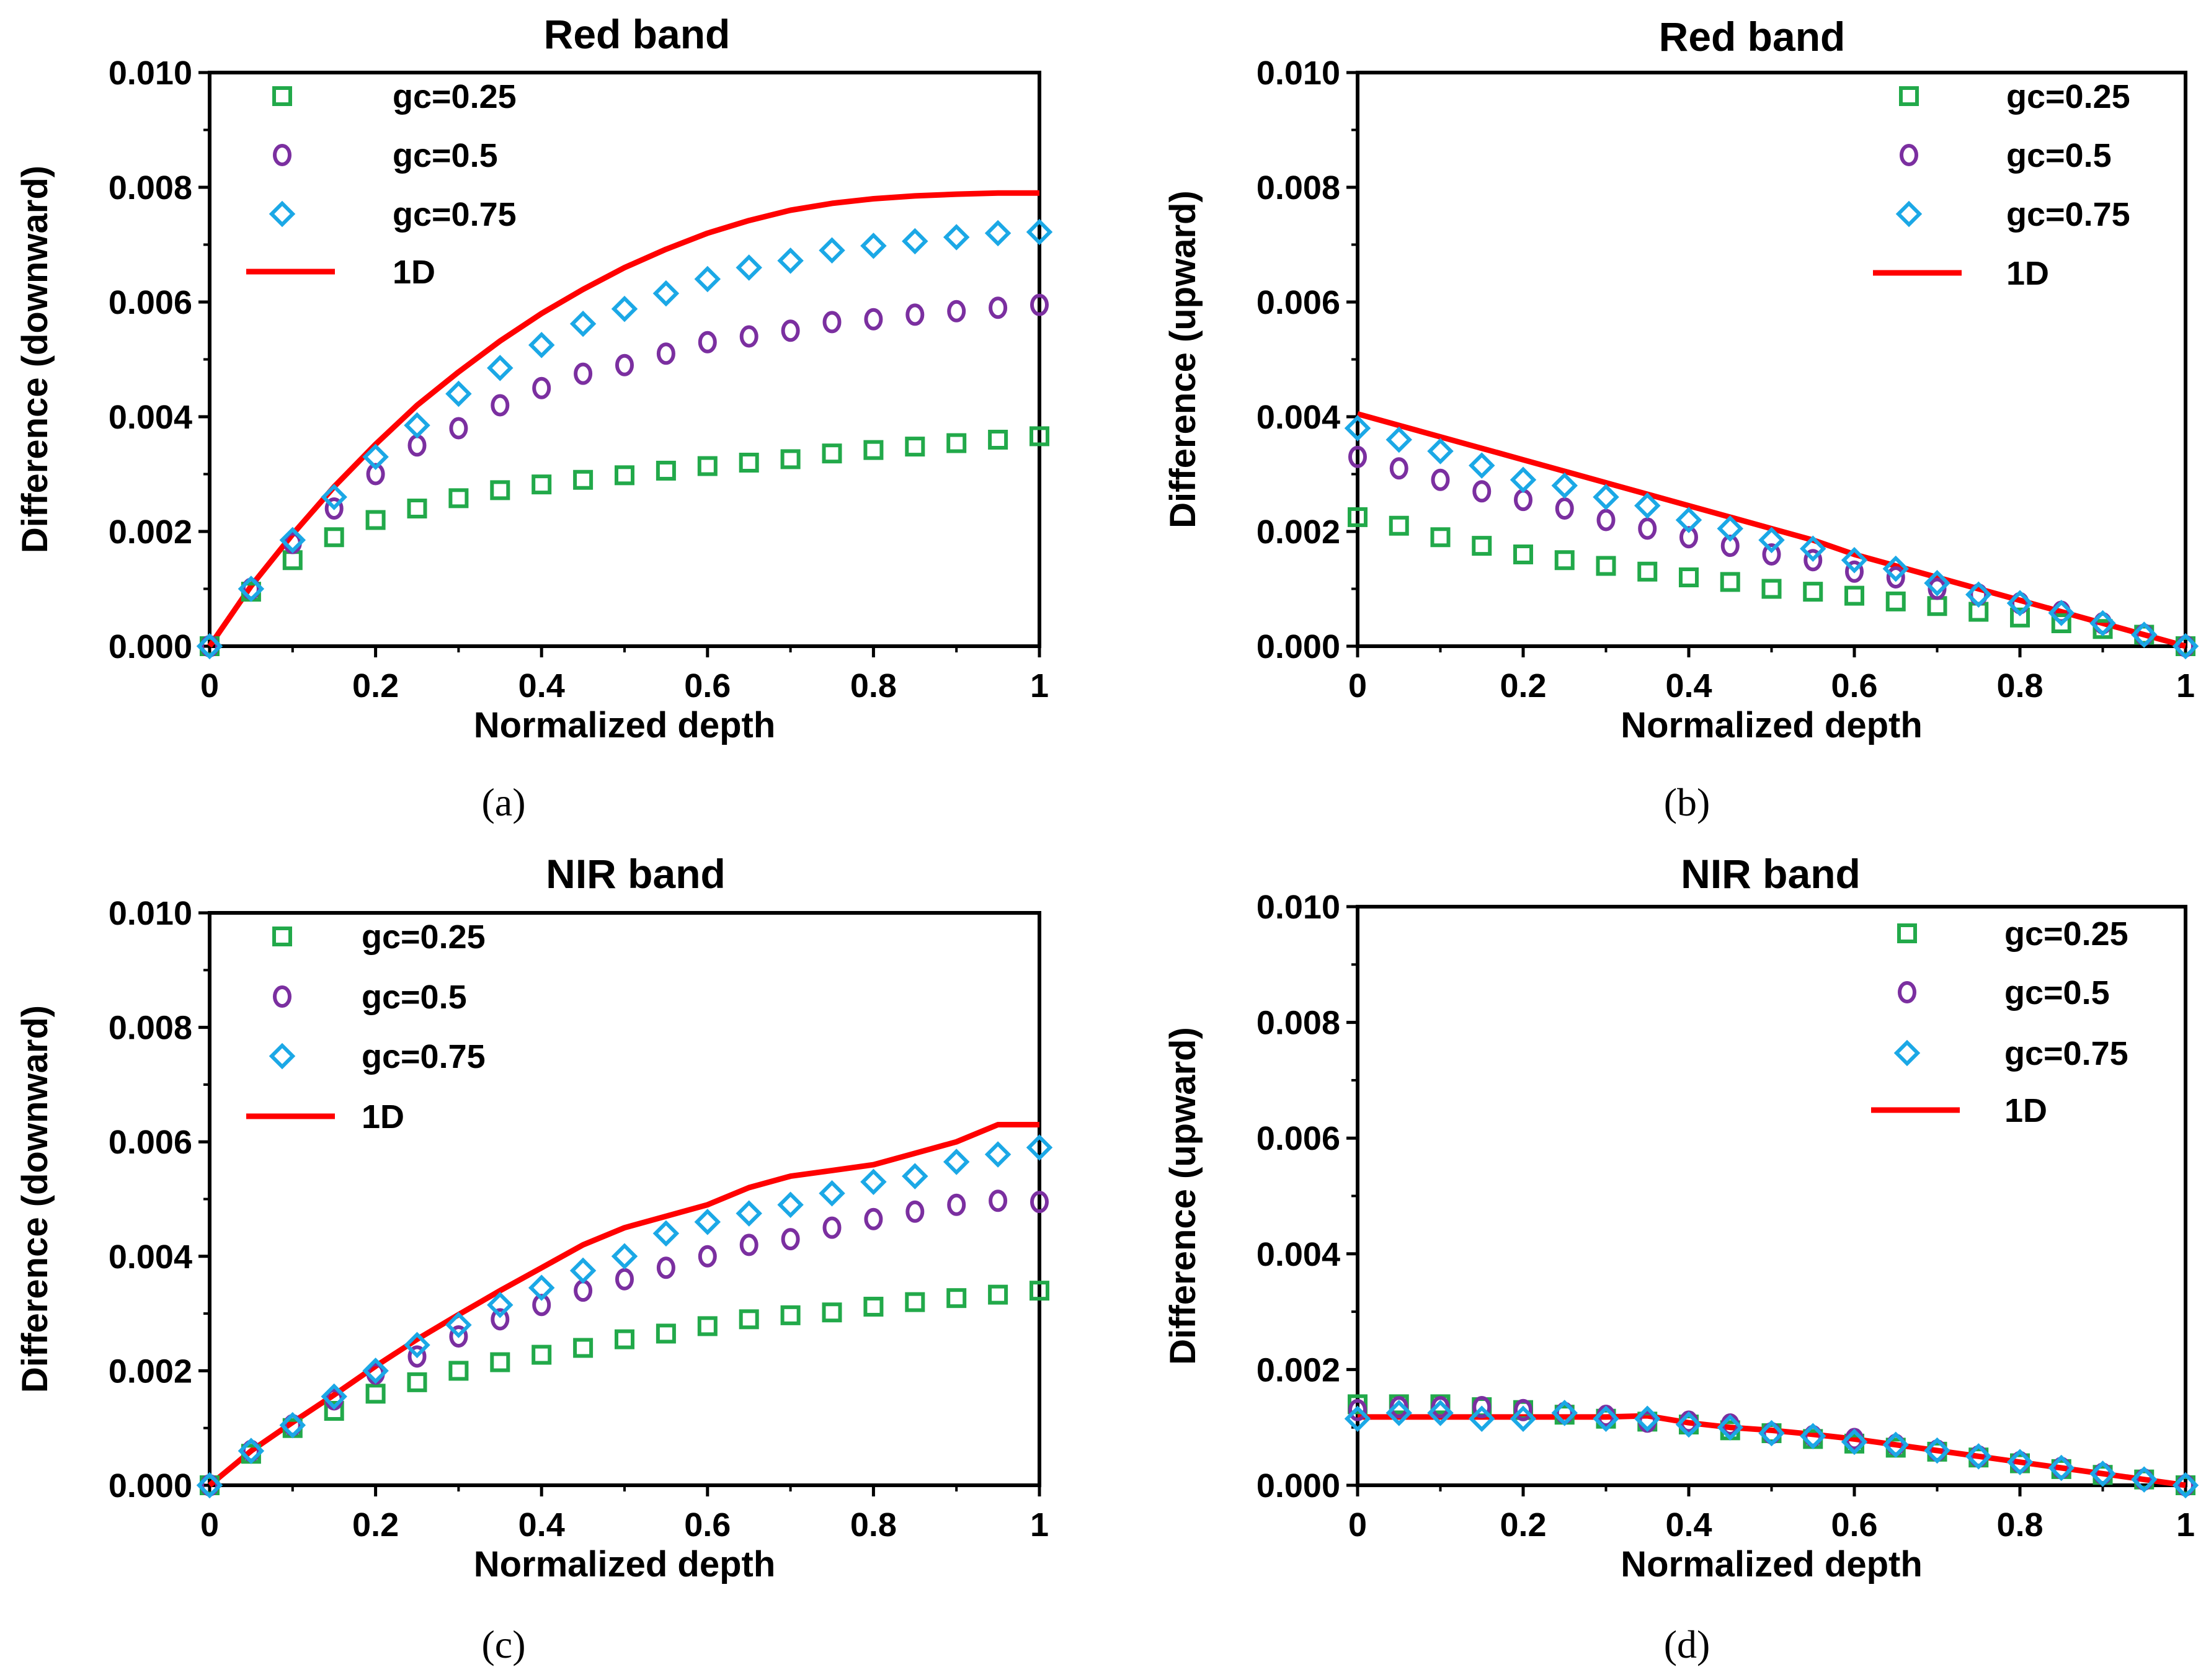 This screenshot has width=2206, height=1680. What do you see at coordinates (2025, 1110) in the screenshot?
I see `legend-label: 1D` at bounding box center [2025, 1110].